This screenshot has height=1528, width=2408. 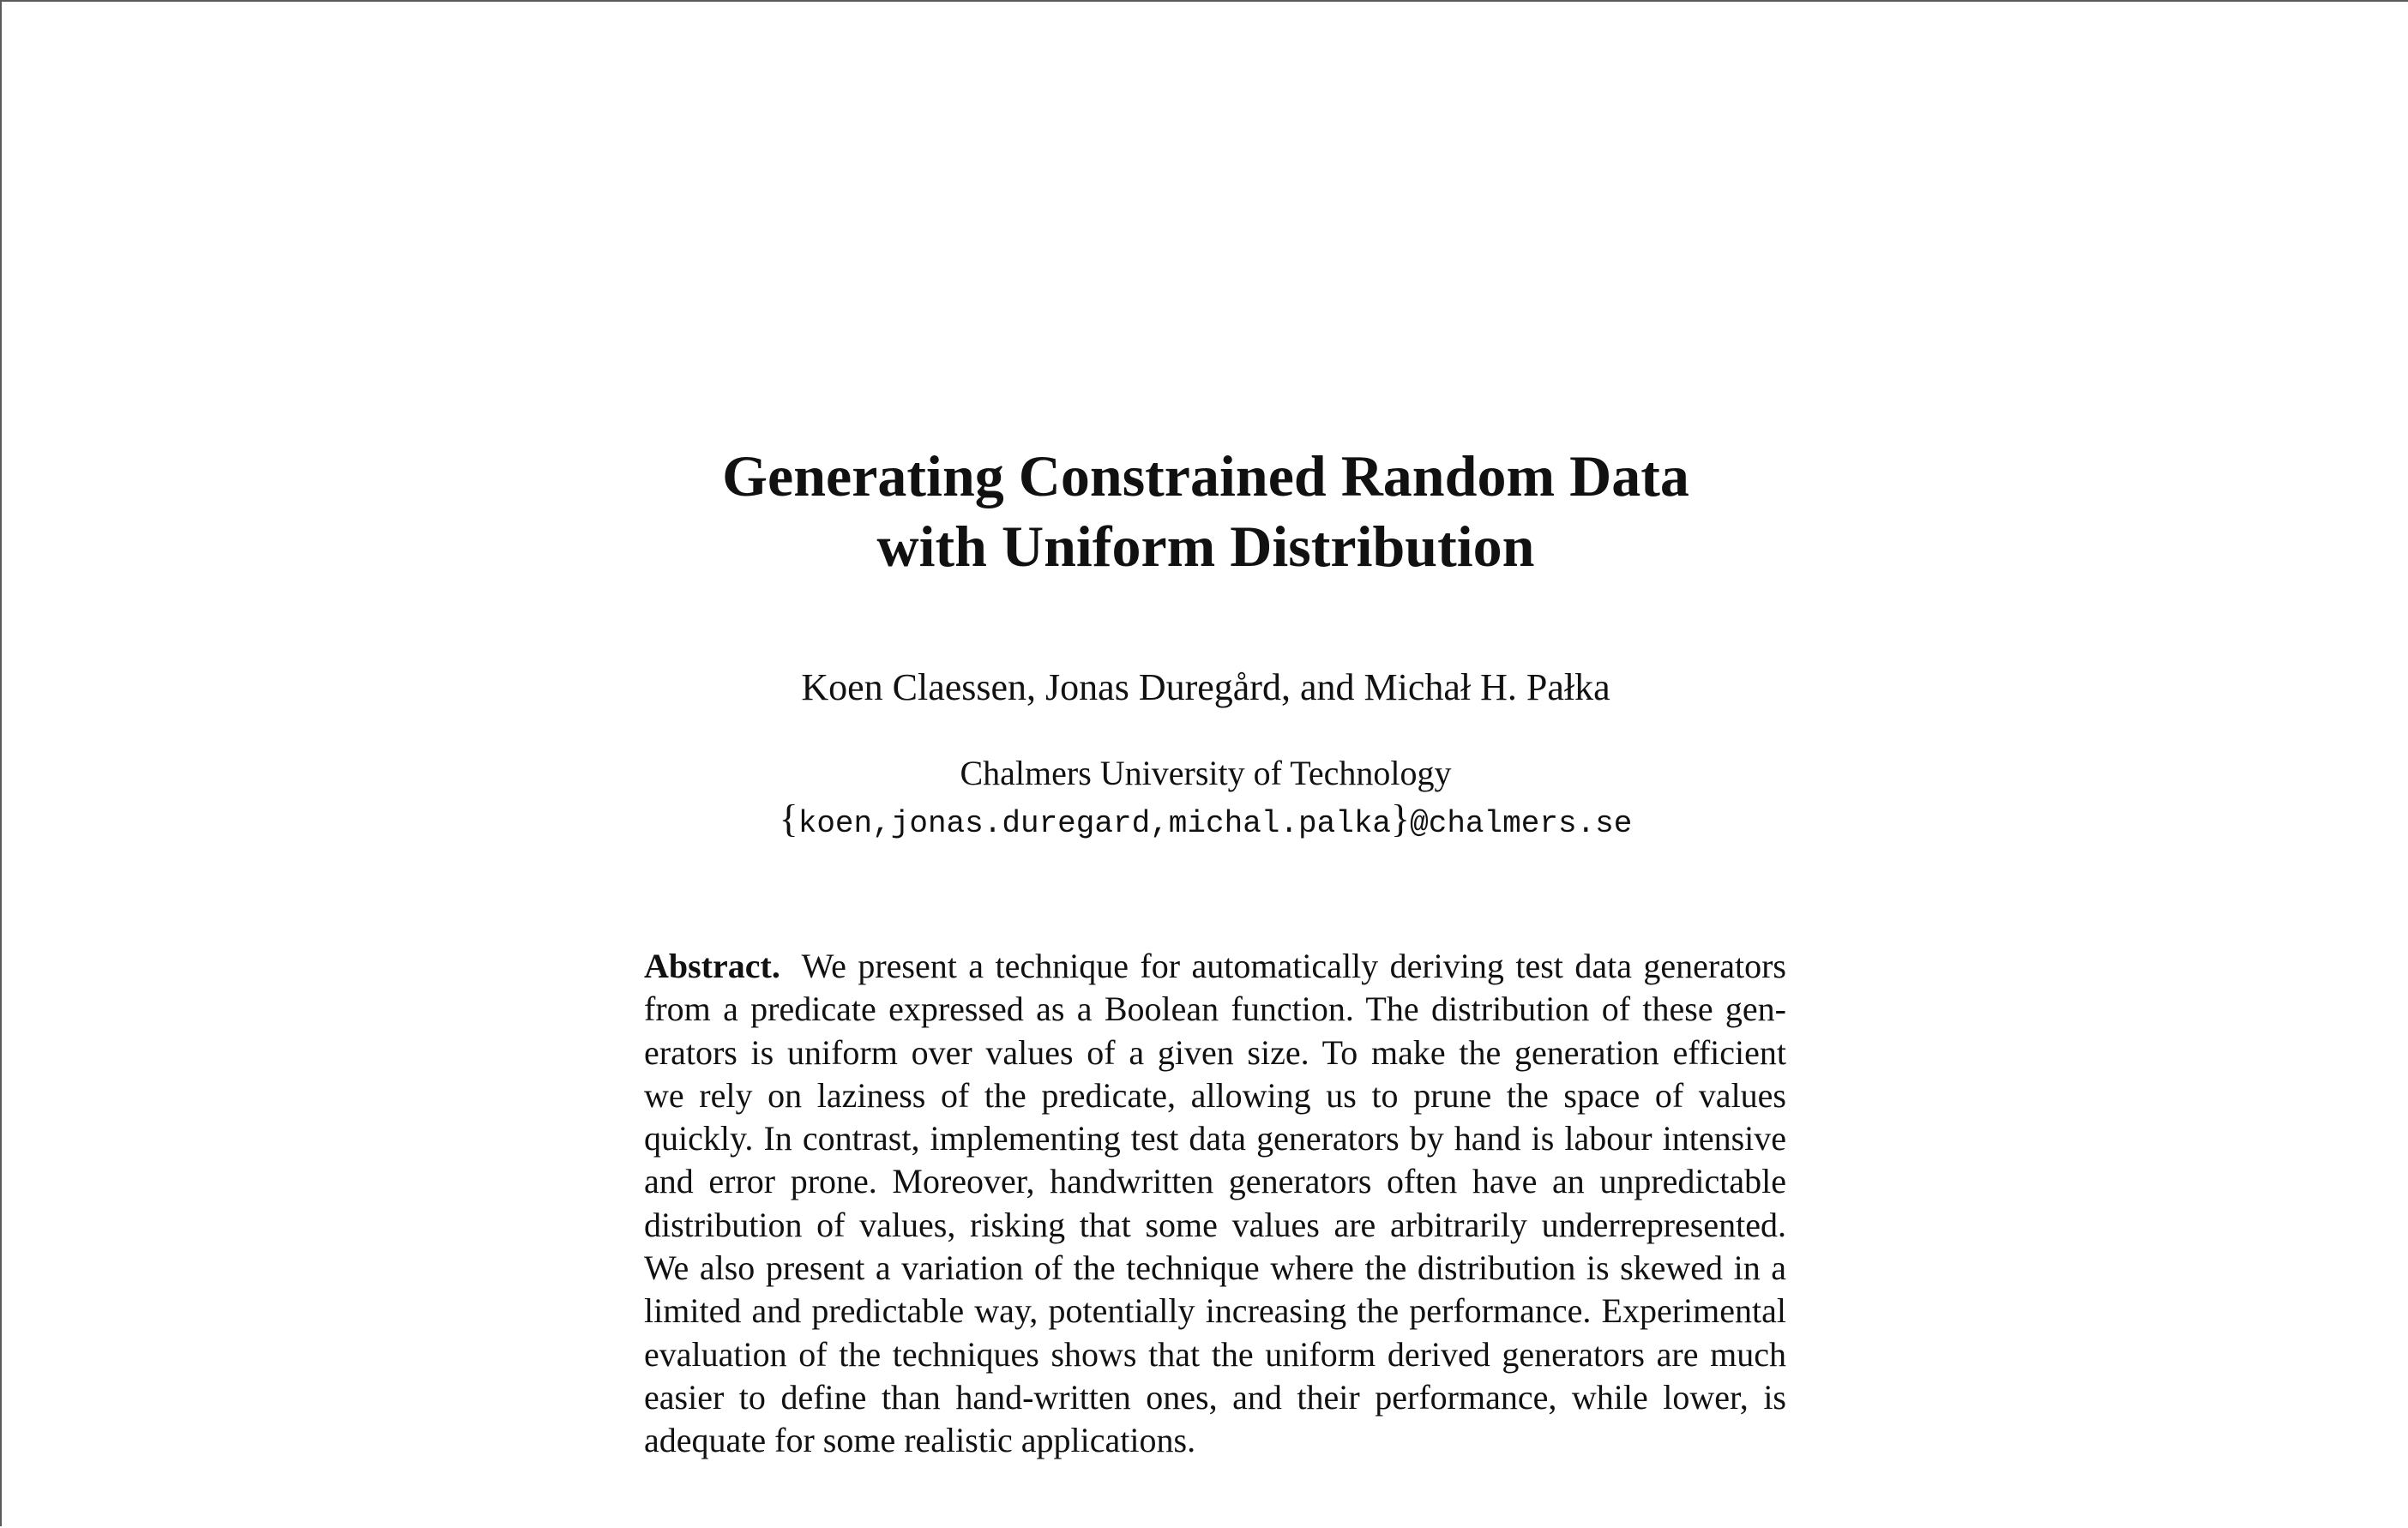 I want to click on abstract-label: Abstract., so click(x=712, y=966).